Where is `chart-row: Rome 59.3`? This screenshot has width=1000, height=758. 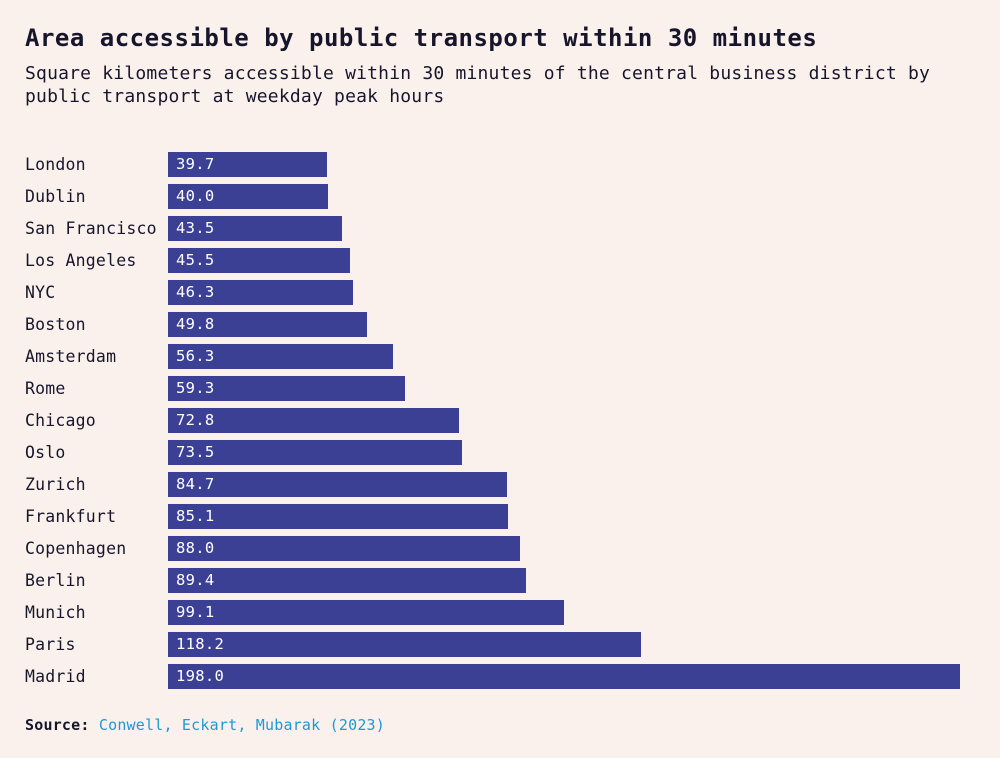
chart-row: Rome 59.3 is located at coordinates (492, 388).